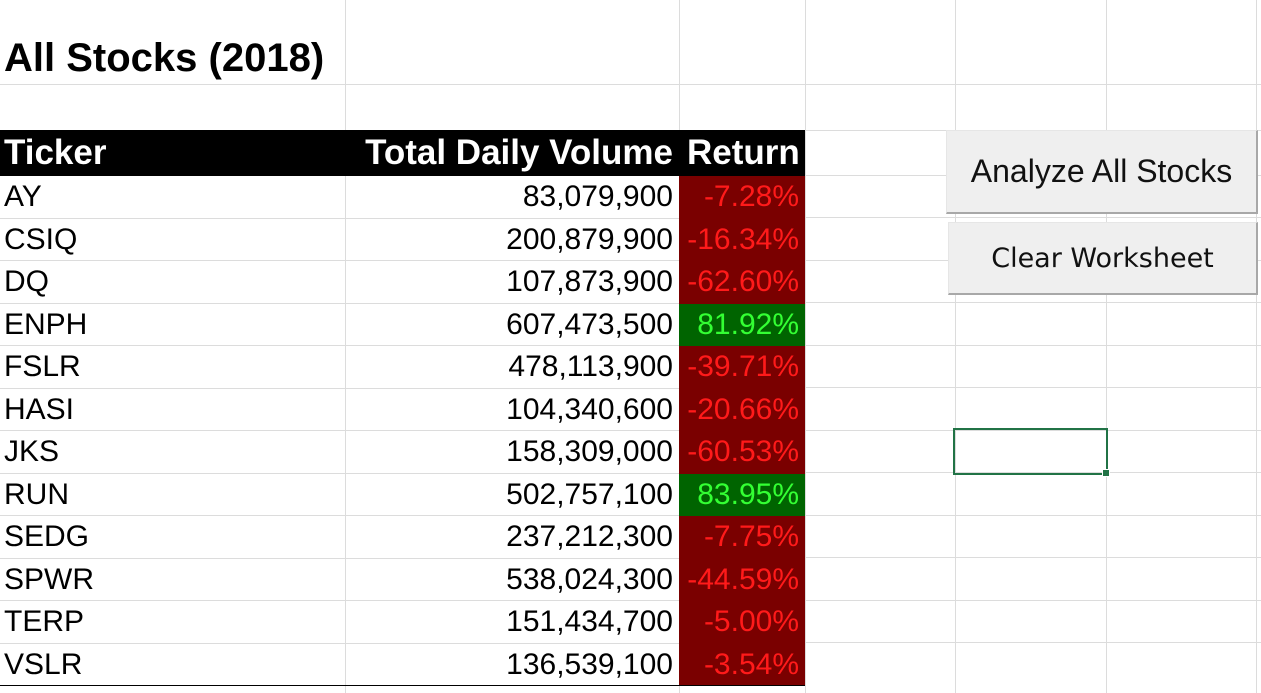 The image size is (1261, 693). I want to click on volume-cell: 83,079,900, so click(597, 197).